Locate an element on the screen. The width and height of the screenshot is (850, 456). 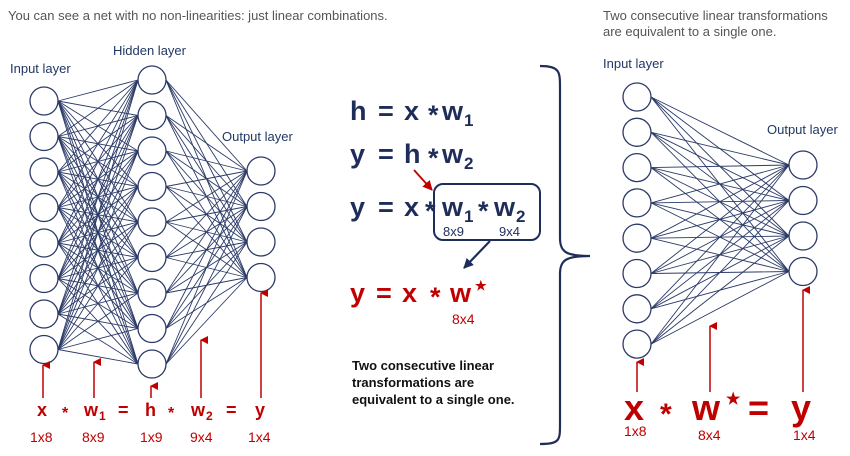
eq-left-star2: * is located at coordinates (171, 413).